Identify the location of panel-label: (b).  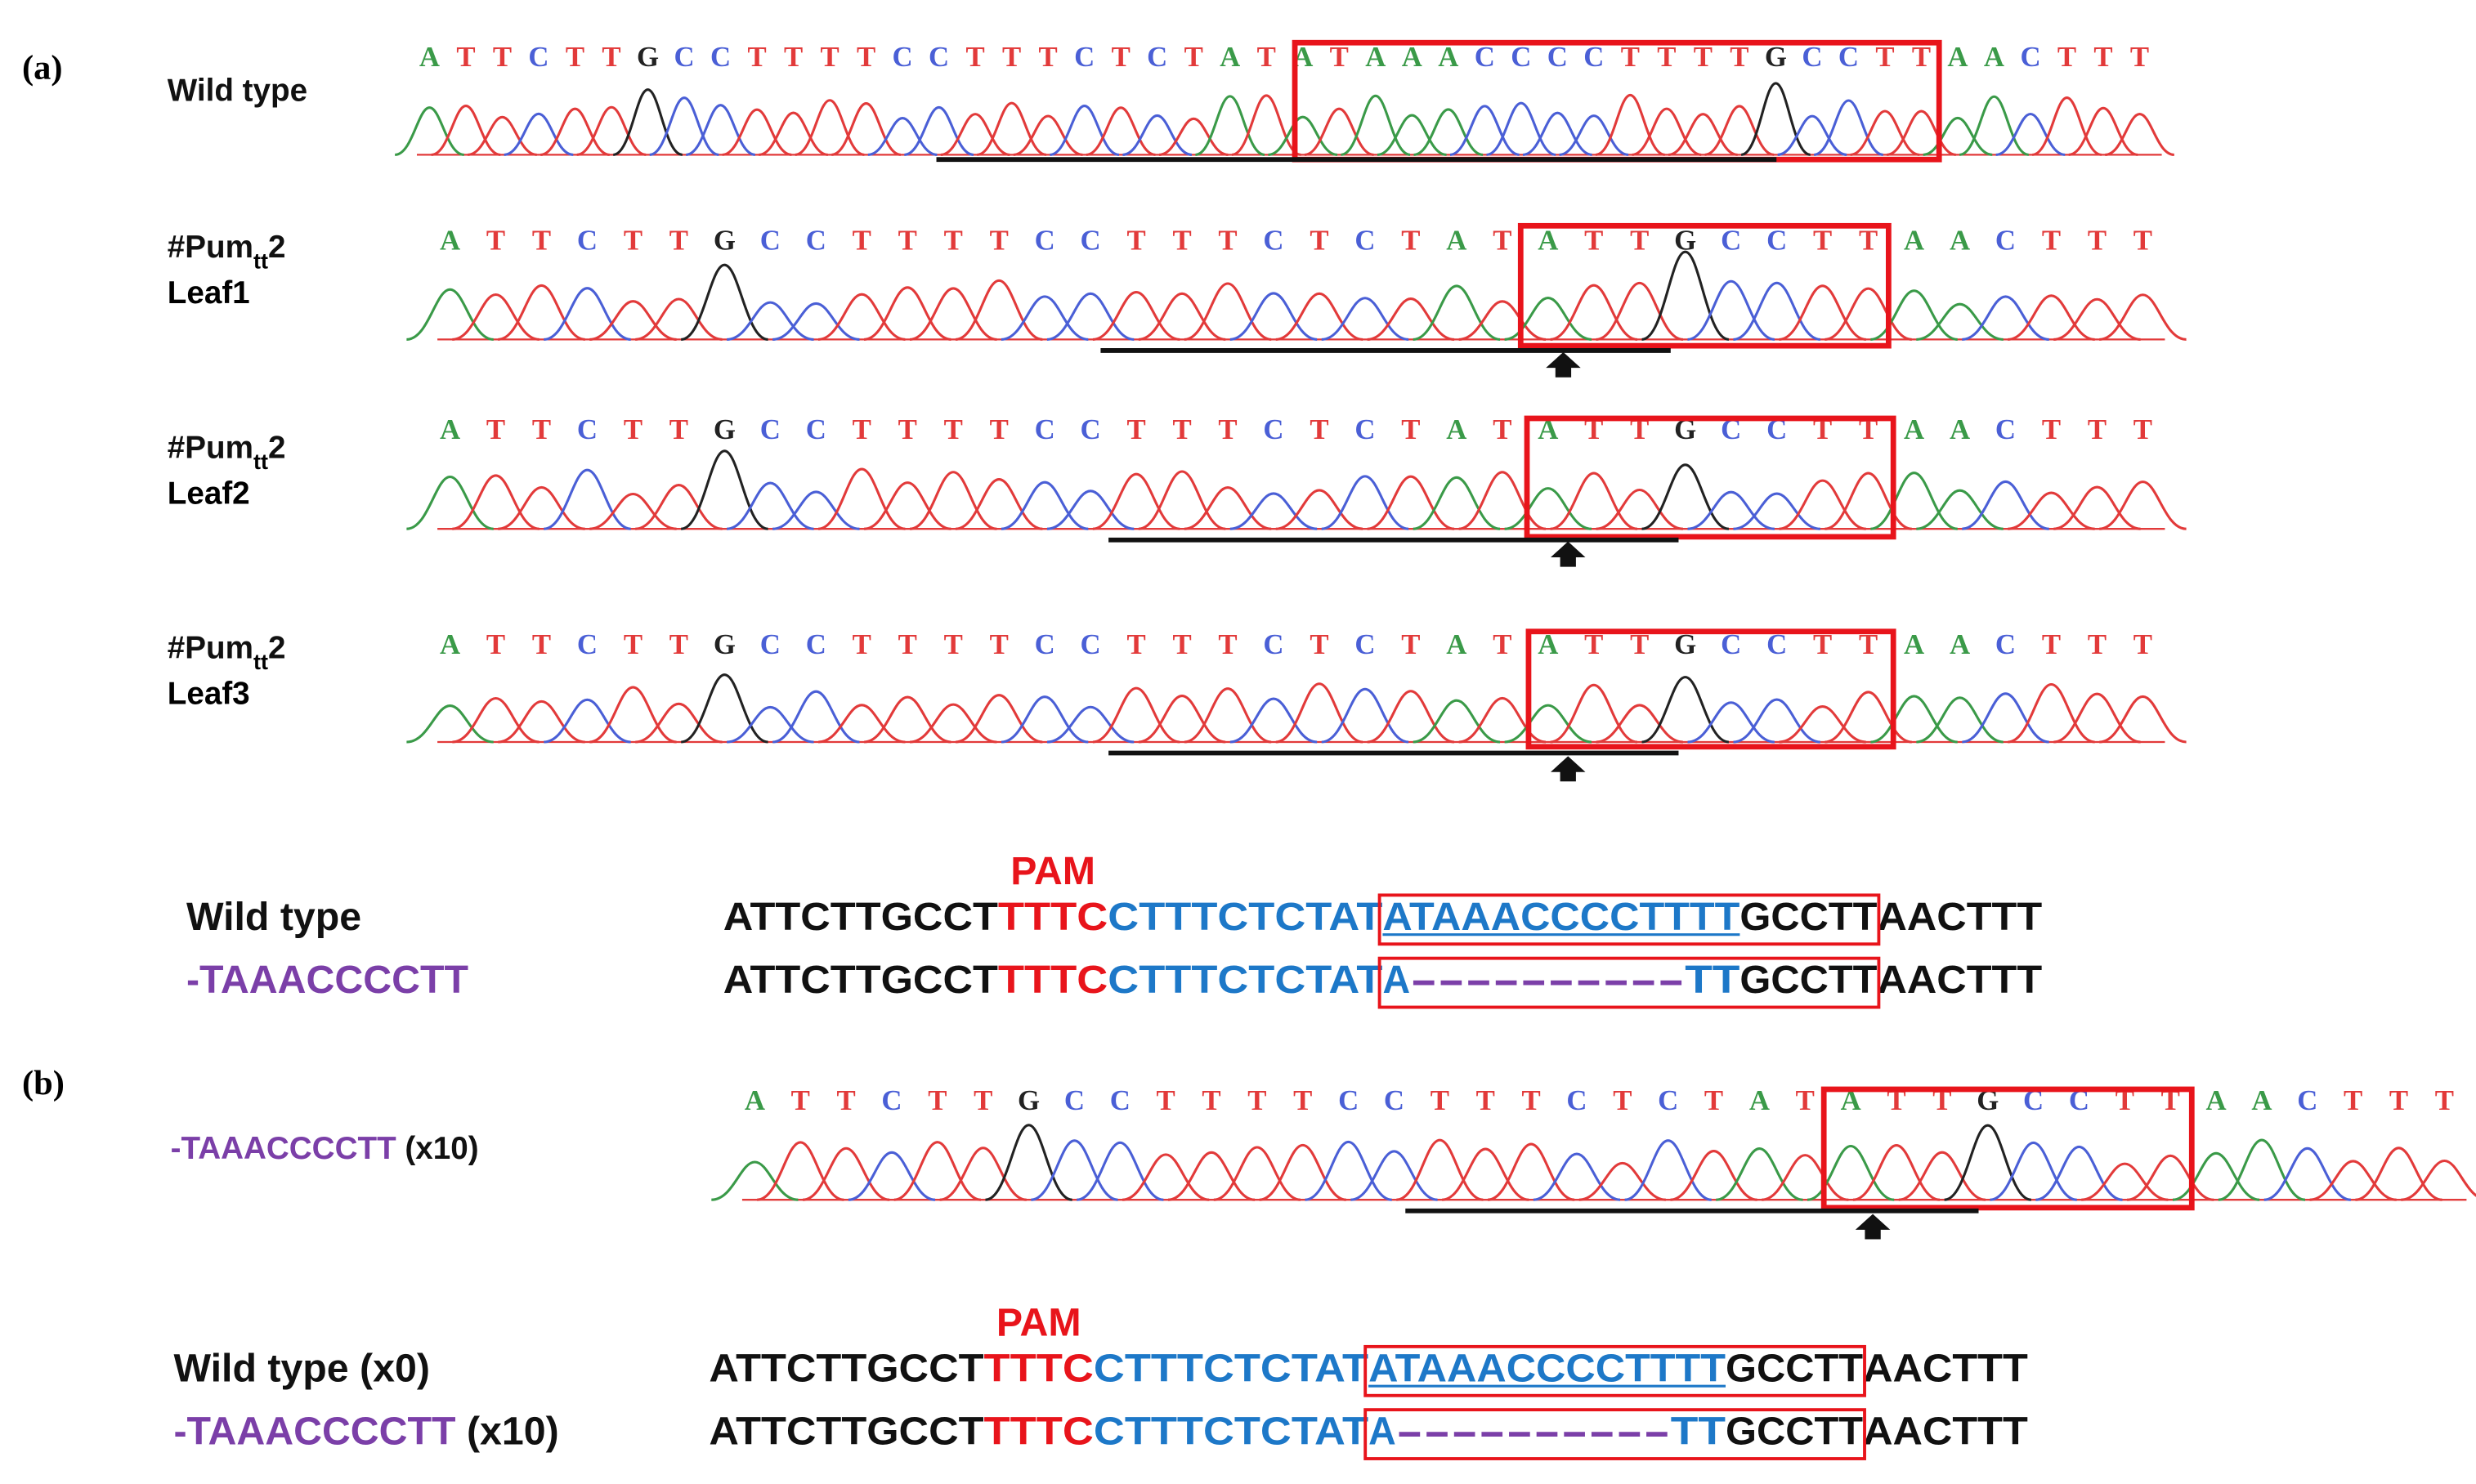
(43, 1083).